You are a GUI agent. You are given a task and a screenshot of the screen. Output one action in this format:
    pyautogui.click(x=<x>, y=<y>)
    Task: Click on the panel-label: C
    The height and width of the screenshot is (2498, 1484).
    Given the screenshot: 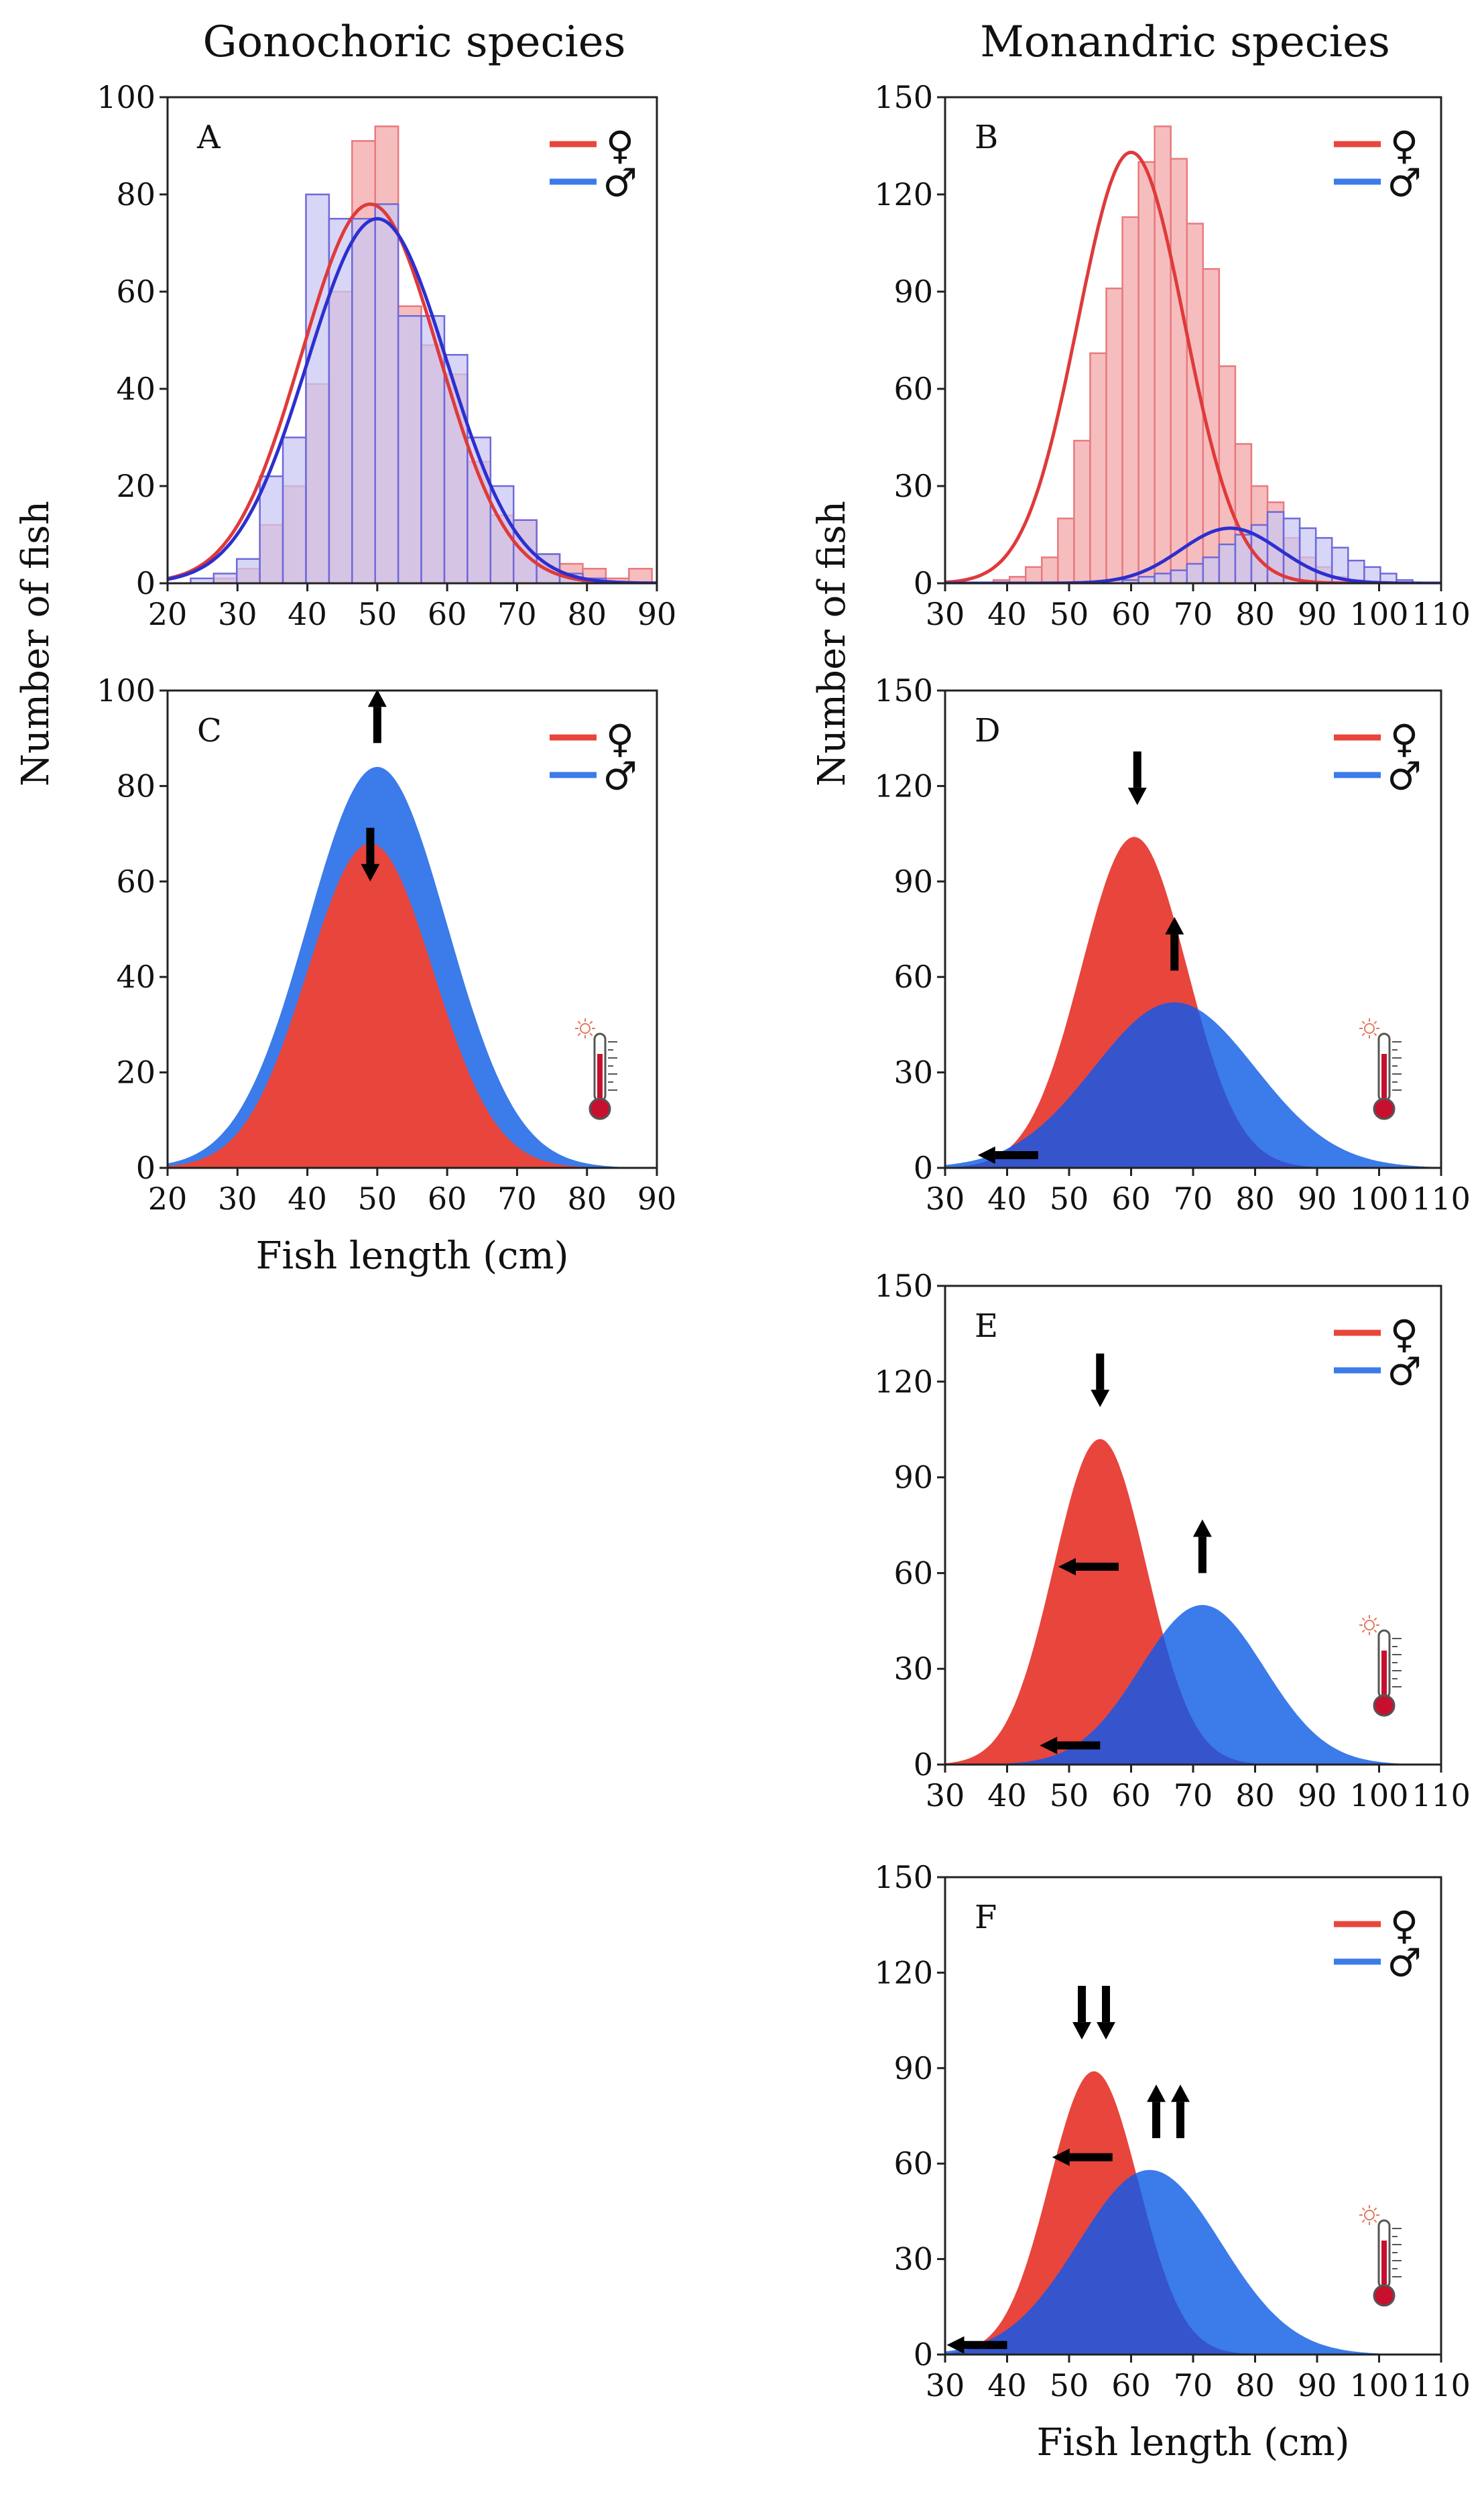 What is the action you would take?
    pyautogui.click(x=209, y=731)
    